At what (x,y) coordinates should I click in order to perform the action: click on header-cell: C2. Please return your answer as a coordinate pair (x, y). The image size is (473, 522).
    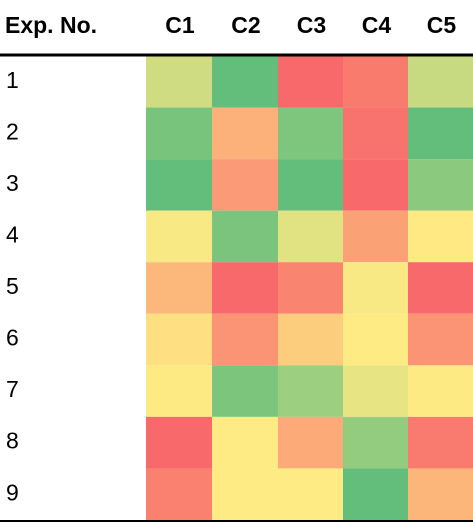
    Looking at the image, I should click on (245, 25).